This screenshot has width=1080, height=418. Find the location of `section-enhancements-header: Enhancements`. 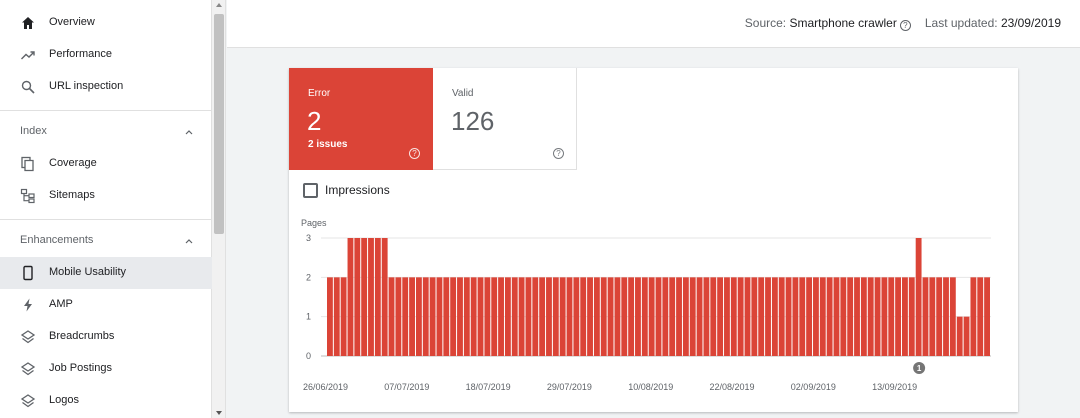

section-enhancements-header: Enhancements is located at coordinates (106, 241).